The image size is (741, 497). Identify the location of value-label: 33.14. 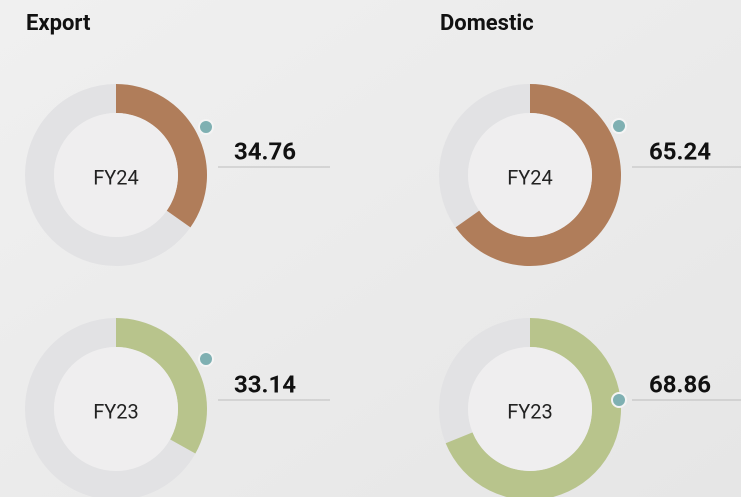
(265, 384).